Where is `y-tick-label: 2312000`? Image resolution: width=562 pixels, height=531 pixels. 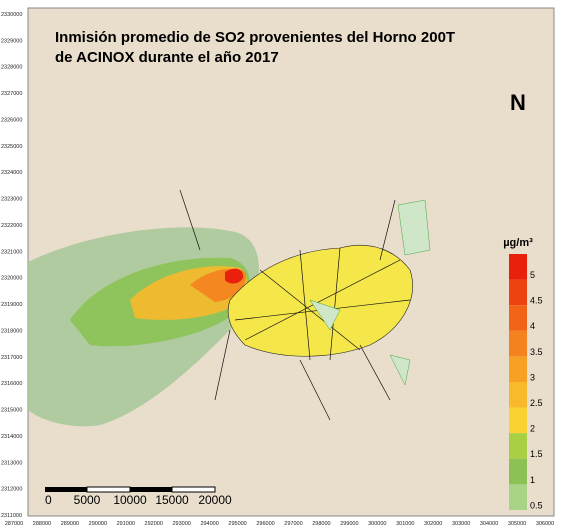
y-tick-label: 2312000 is located at coordinates (11, 490).